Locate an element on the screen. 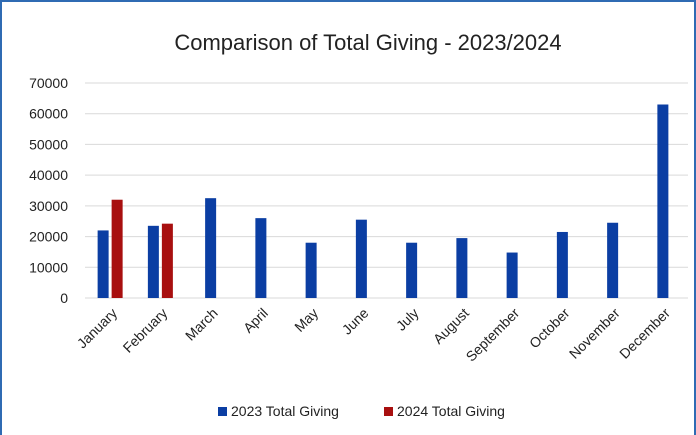 The image size is (696, 435). bar-2023-april is located at coordinates (261, 258).